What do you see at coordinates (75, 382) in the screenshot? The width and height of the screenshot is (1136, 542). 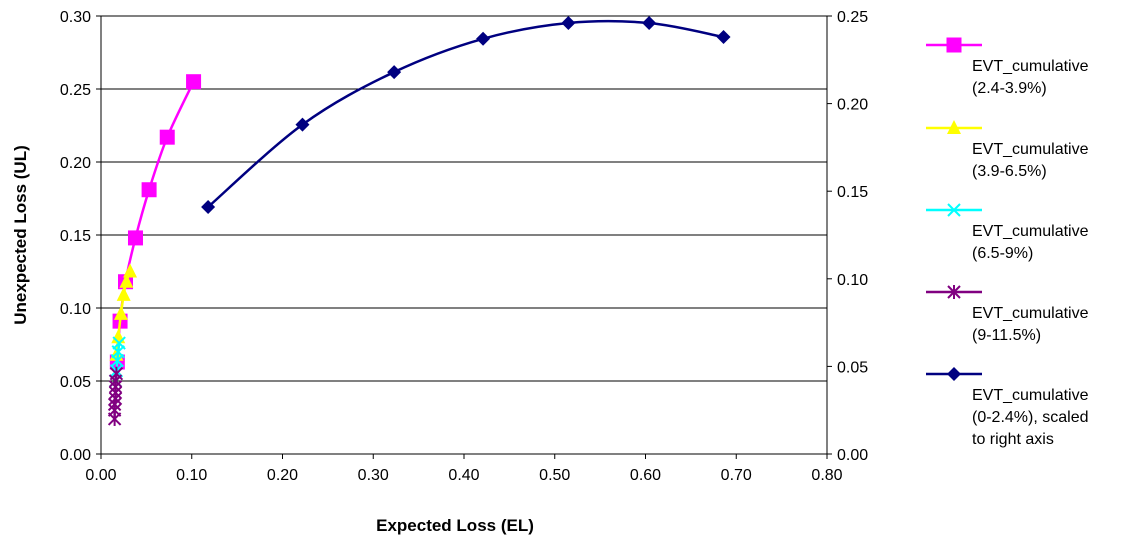 I see `y-tick-label: 0.05` at bounding box center [75, 382].